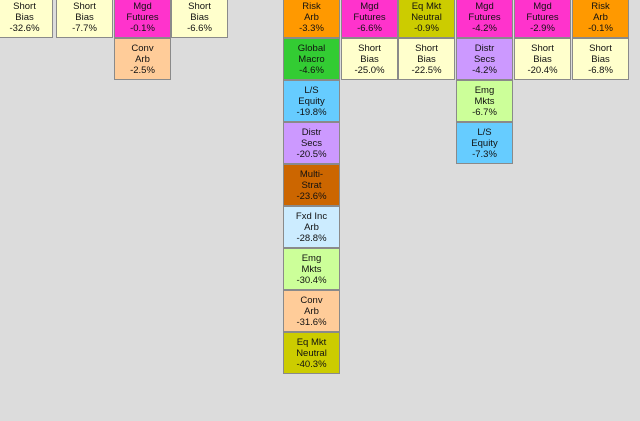 This screenshot has width=640, height=421. I want to click on grid-cell: Conv Arb -31.6%, so click(311, 311).